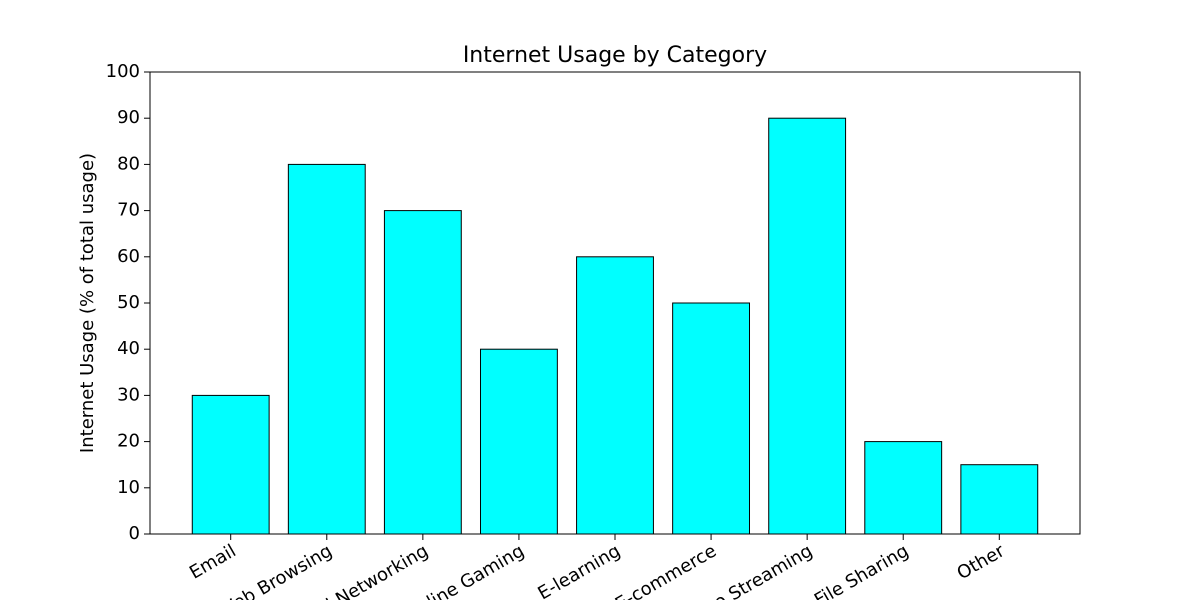  I want to click on y-tick-label: 90, so click(128, 117).